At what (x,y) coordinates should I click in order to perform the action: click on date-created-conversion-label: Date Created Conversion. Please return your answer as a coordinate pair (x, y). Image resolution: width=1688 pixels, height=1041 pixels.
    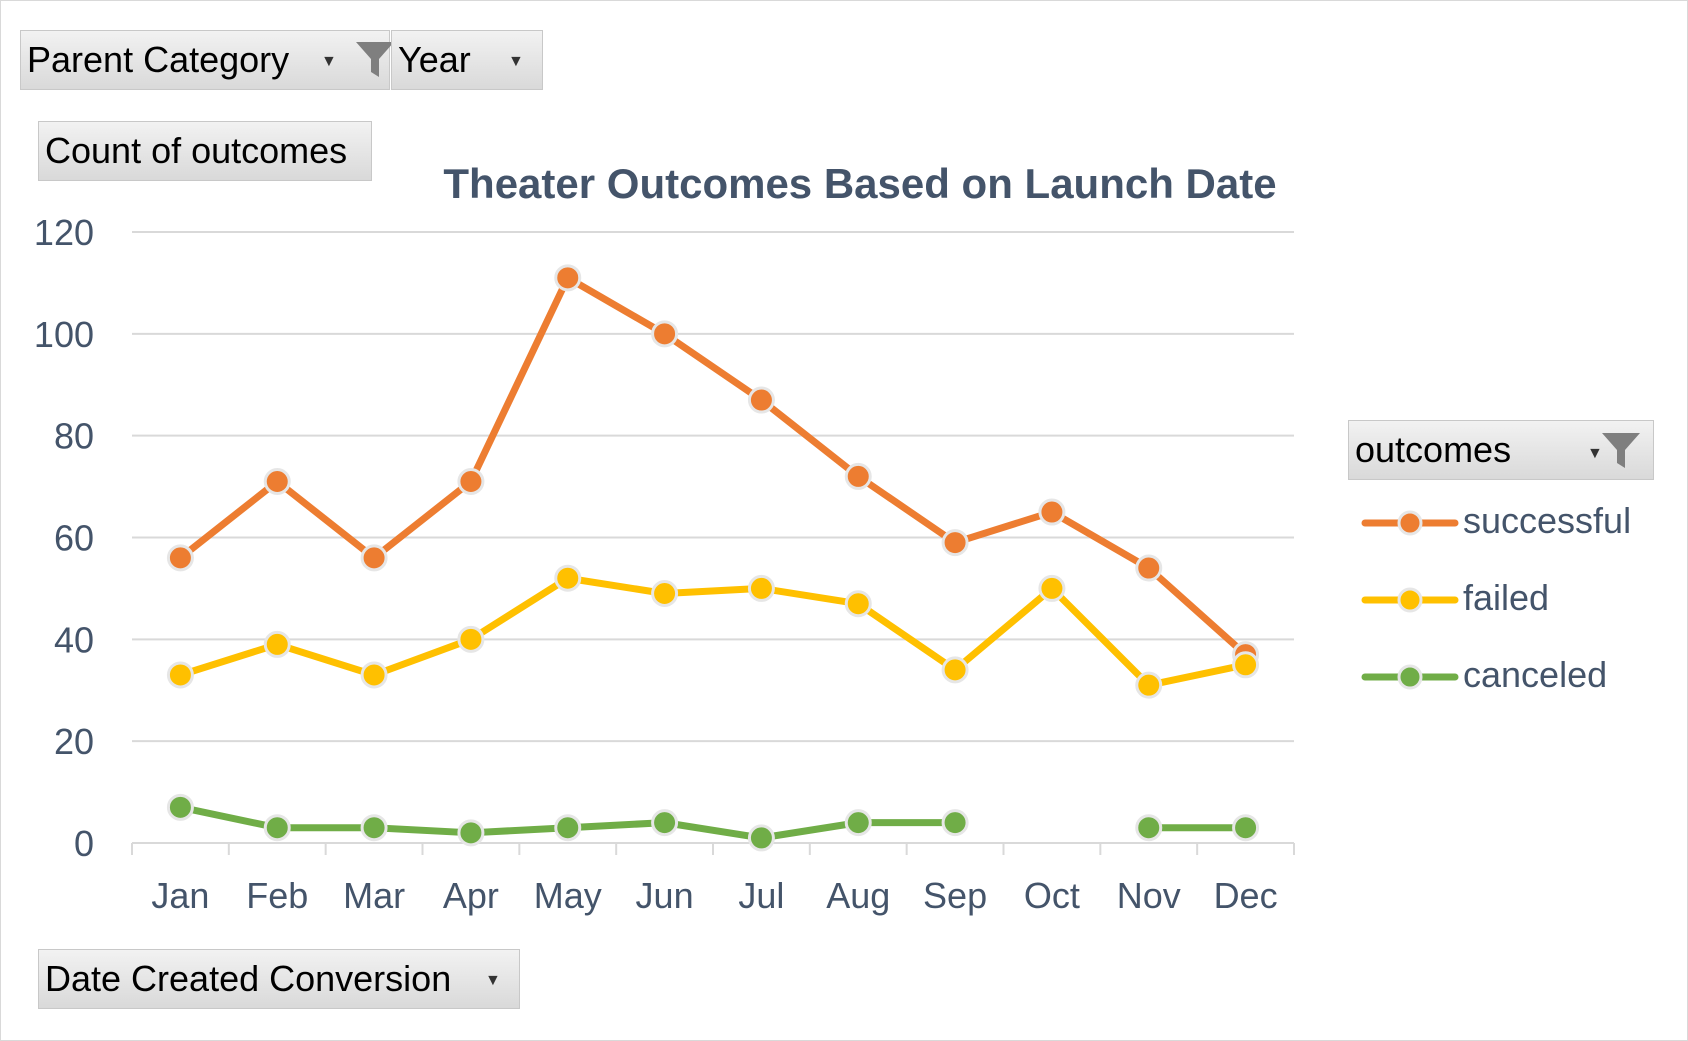
    Looking at the image, I should click on (248, 978).